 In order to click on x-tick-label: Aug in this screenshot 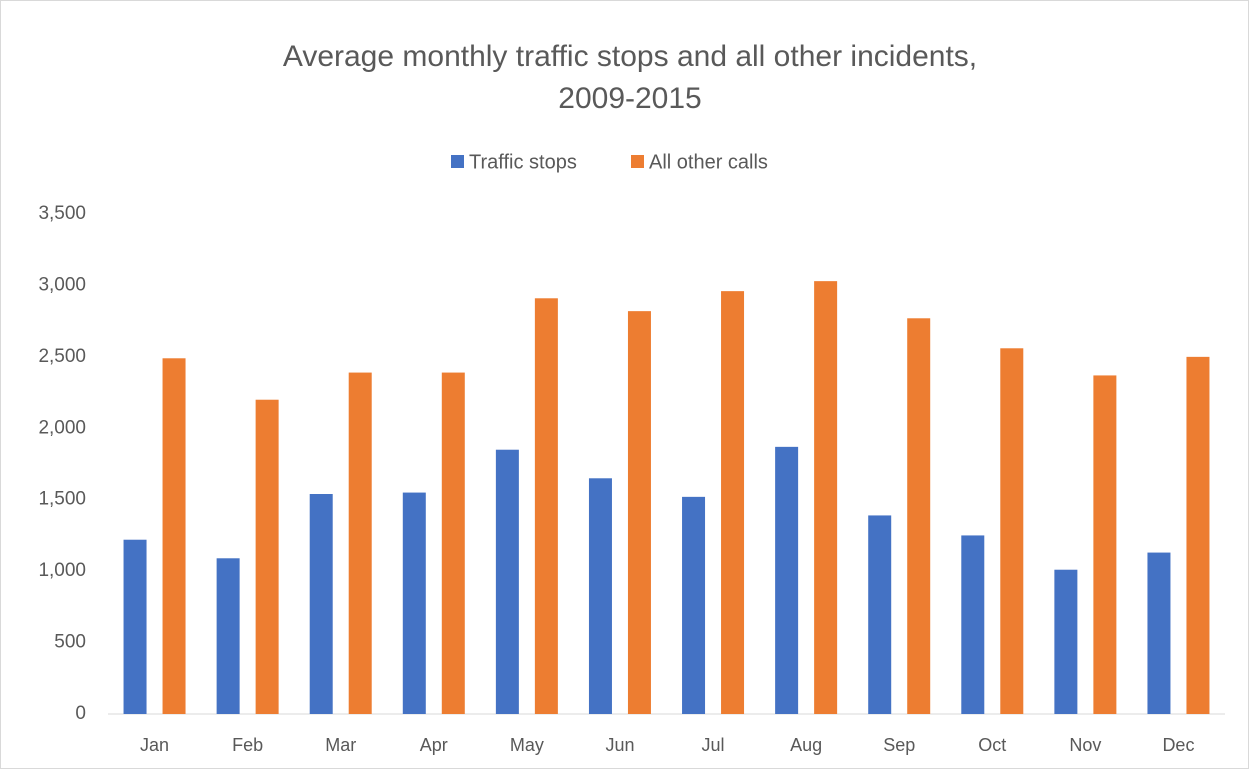, I will do `click(806, 745)`.